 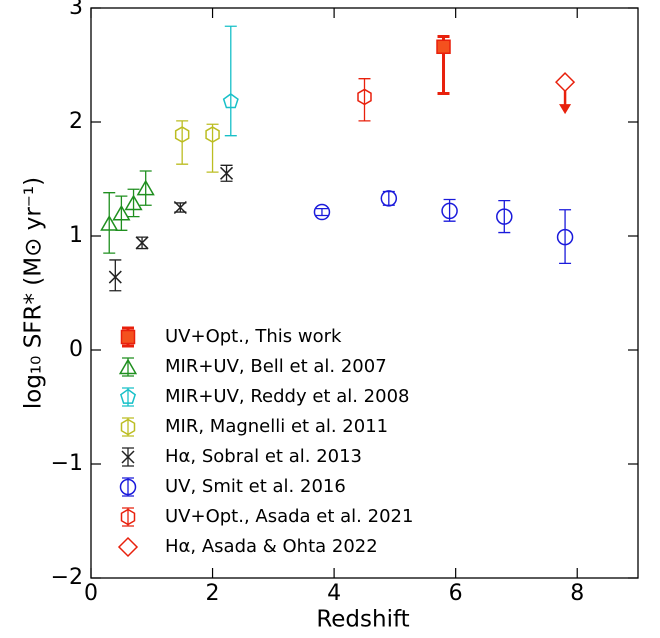 I want to click on y-tick-label: 3, so click(x=76, y=10).